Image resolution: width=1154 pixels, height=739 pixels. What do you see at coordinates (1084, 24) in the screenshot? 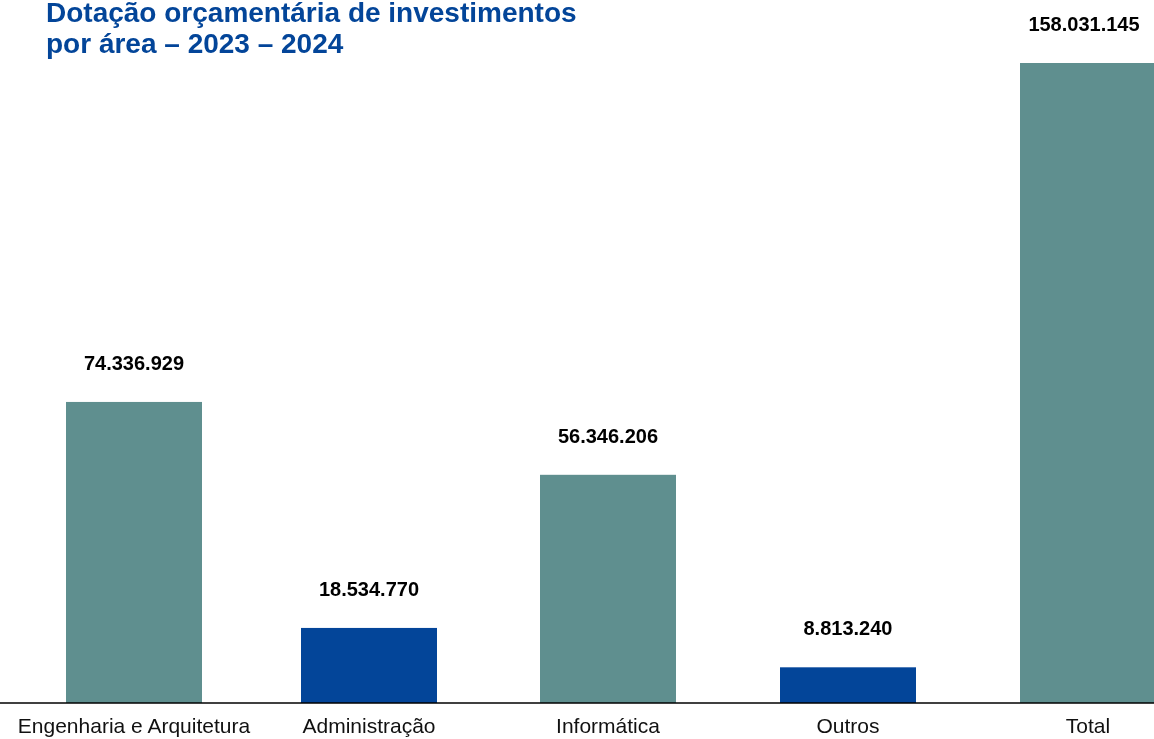
I see `data-label: 158.031.145` at bounding box center [1084, 24].